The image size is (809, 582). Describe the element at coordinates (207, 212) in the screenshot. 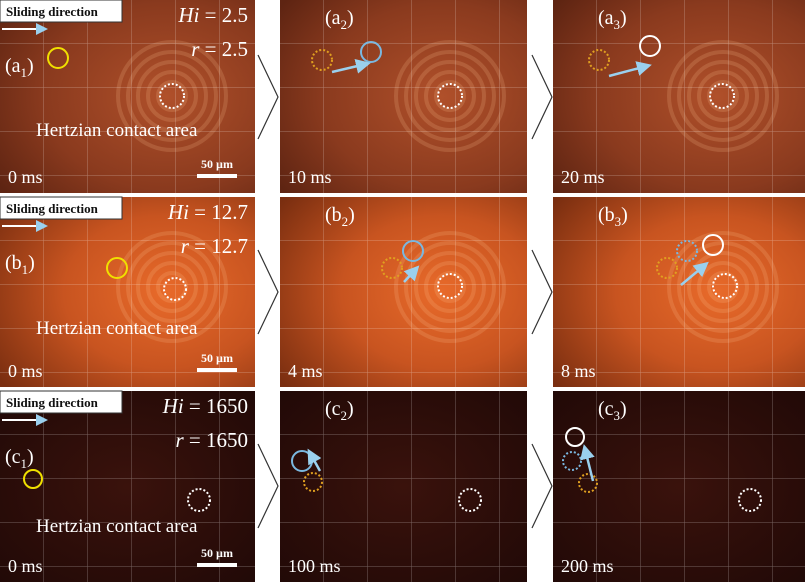

I see `hi-label: Hi = 12.7` at that location.